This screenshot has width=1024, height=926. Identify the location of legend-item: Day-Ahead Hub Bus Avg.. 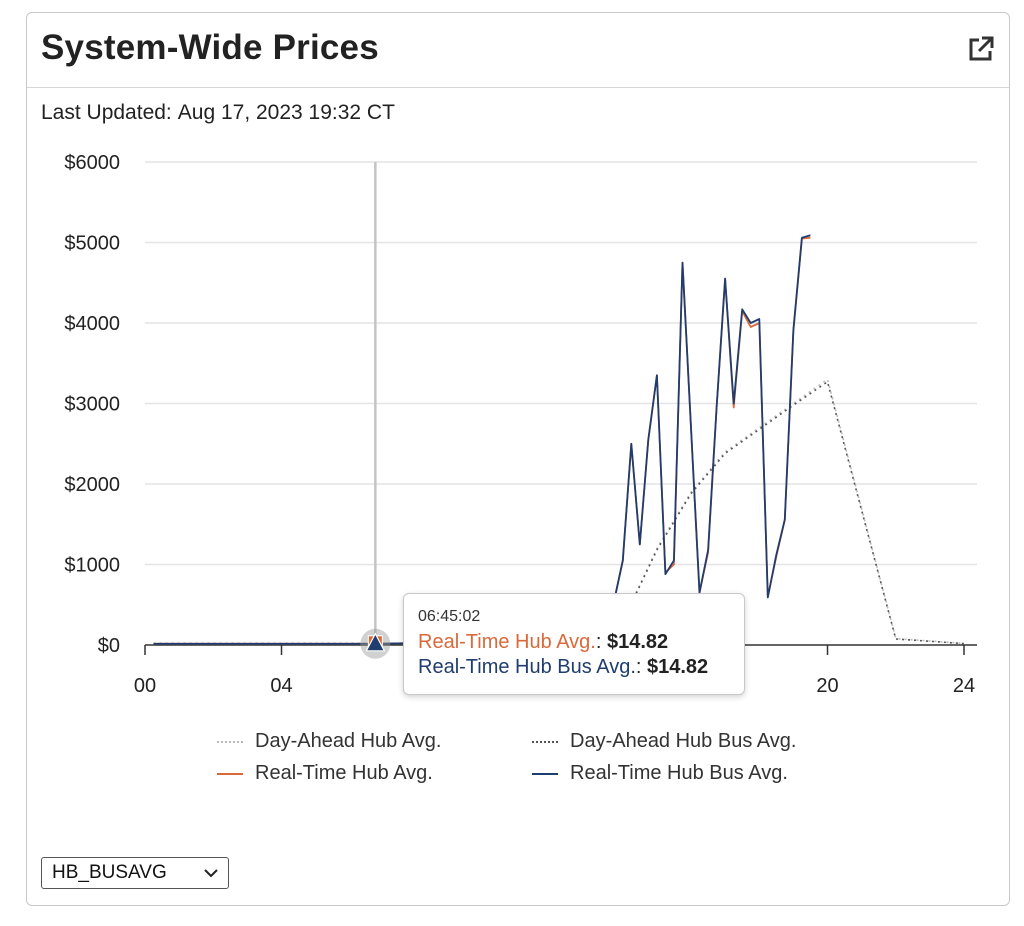
(664, 741).